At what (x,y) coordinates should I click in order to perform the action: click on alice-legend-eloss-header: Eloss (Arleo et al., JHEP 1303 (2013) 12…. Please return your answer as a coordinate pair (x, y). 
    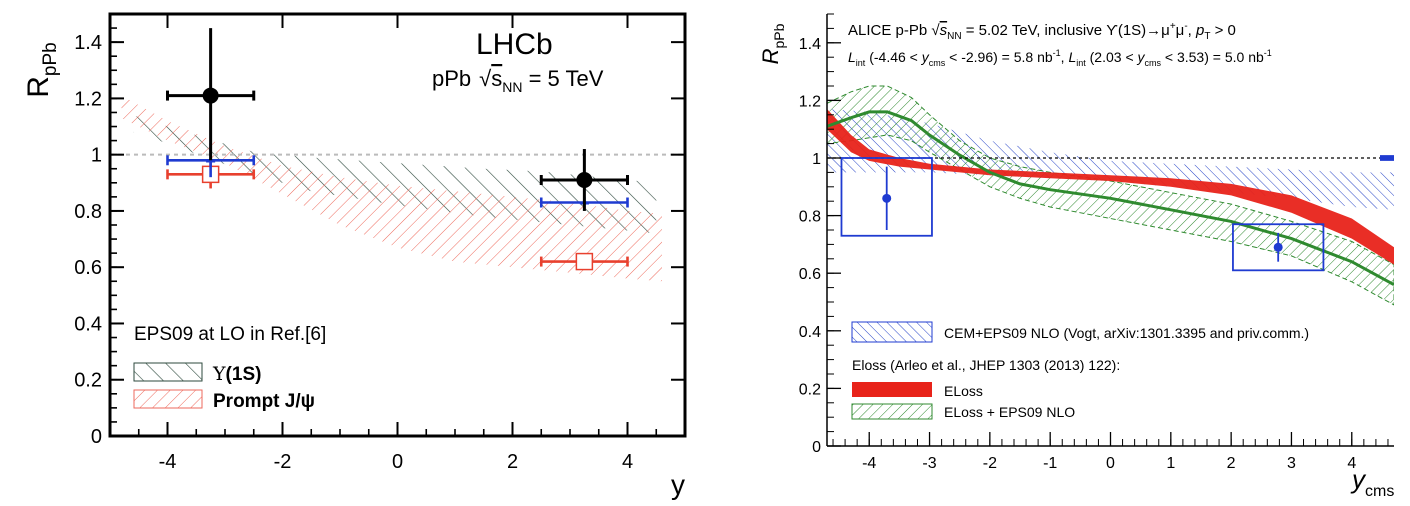
    Looking at the image, I should click on (986, 365).